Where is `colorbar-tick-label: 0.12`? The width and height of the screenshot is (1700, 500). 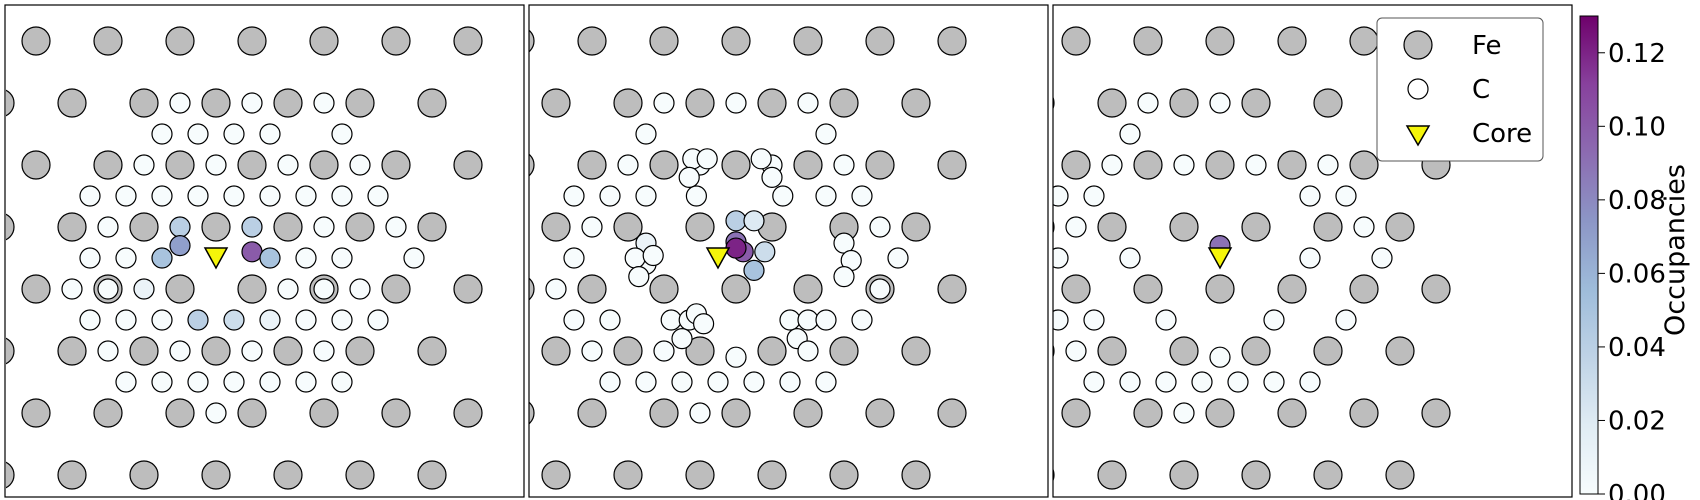
colorbar-tick-label: 0.12 is located at coordinates (1637, 54).